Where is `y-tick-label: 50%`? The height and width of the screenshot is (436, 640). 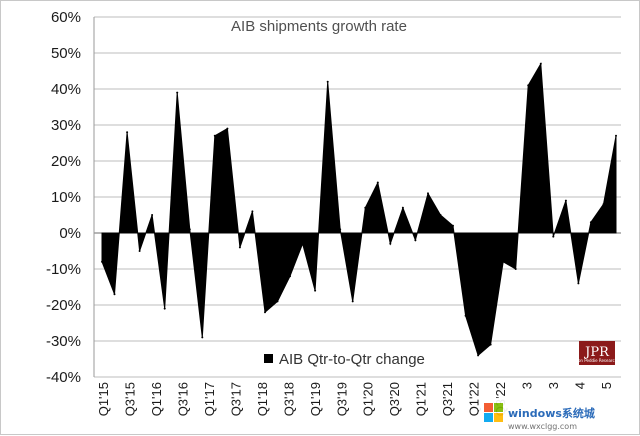 y-tick-label: 50% is located at coordinates (66, 53).